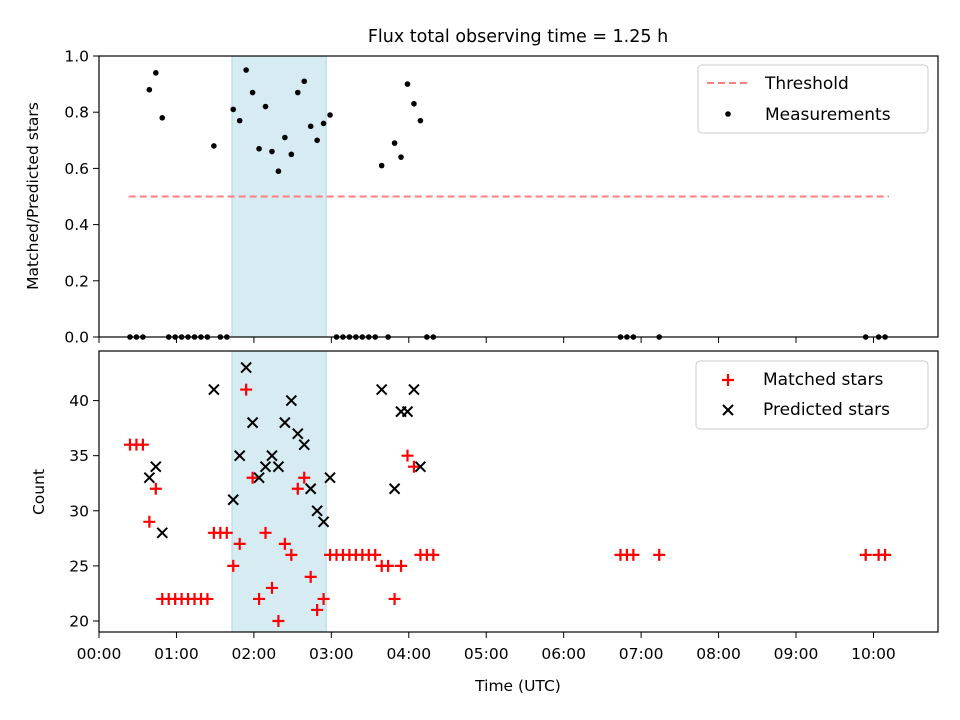 Image resolution: width=960 pixels, height=720 pixels. I want to click on legend-measurements-label: Measurements, so click(828, 115).